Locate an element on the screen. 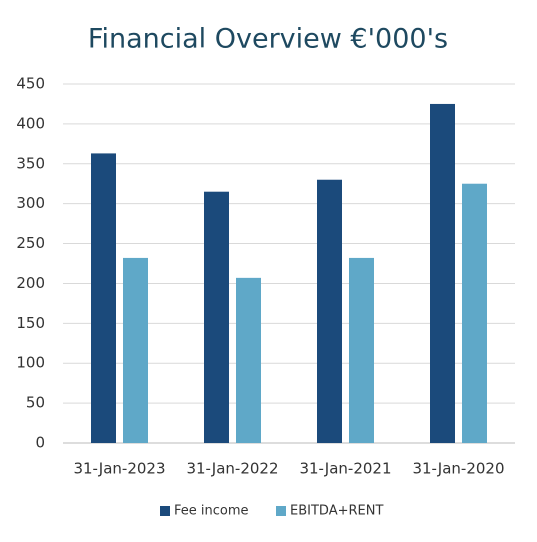 Image resolution: width=537 pixels, height=542 pixels. y-tick-label: 250 is located at coordinates (30, 243).